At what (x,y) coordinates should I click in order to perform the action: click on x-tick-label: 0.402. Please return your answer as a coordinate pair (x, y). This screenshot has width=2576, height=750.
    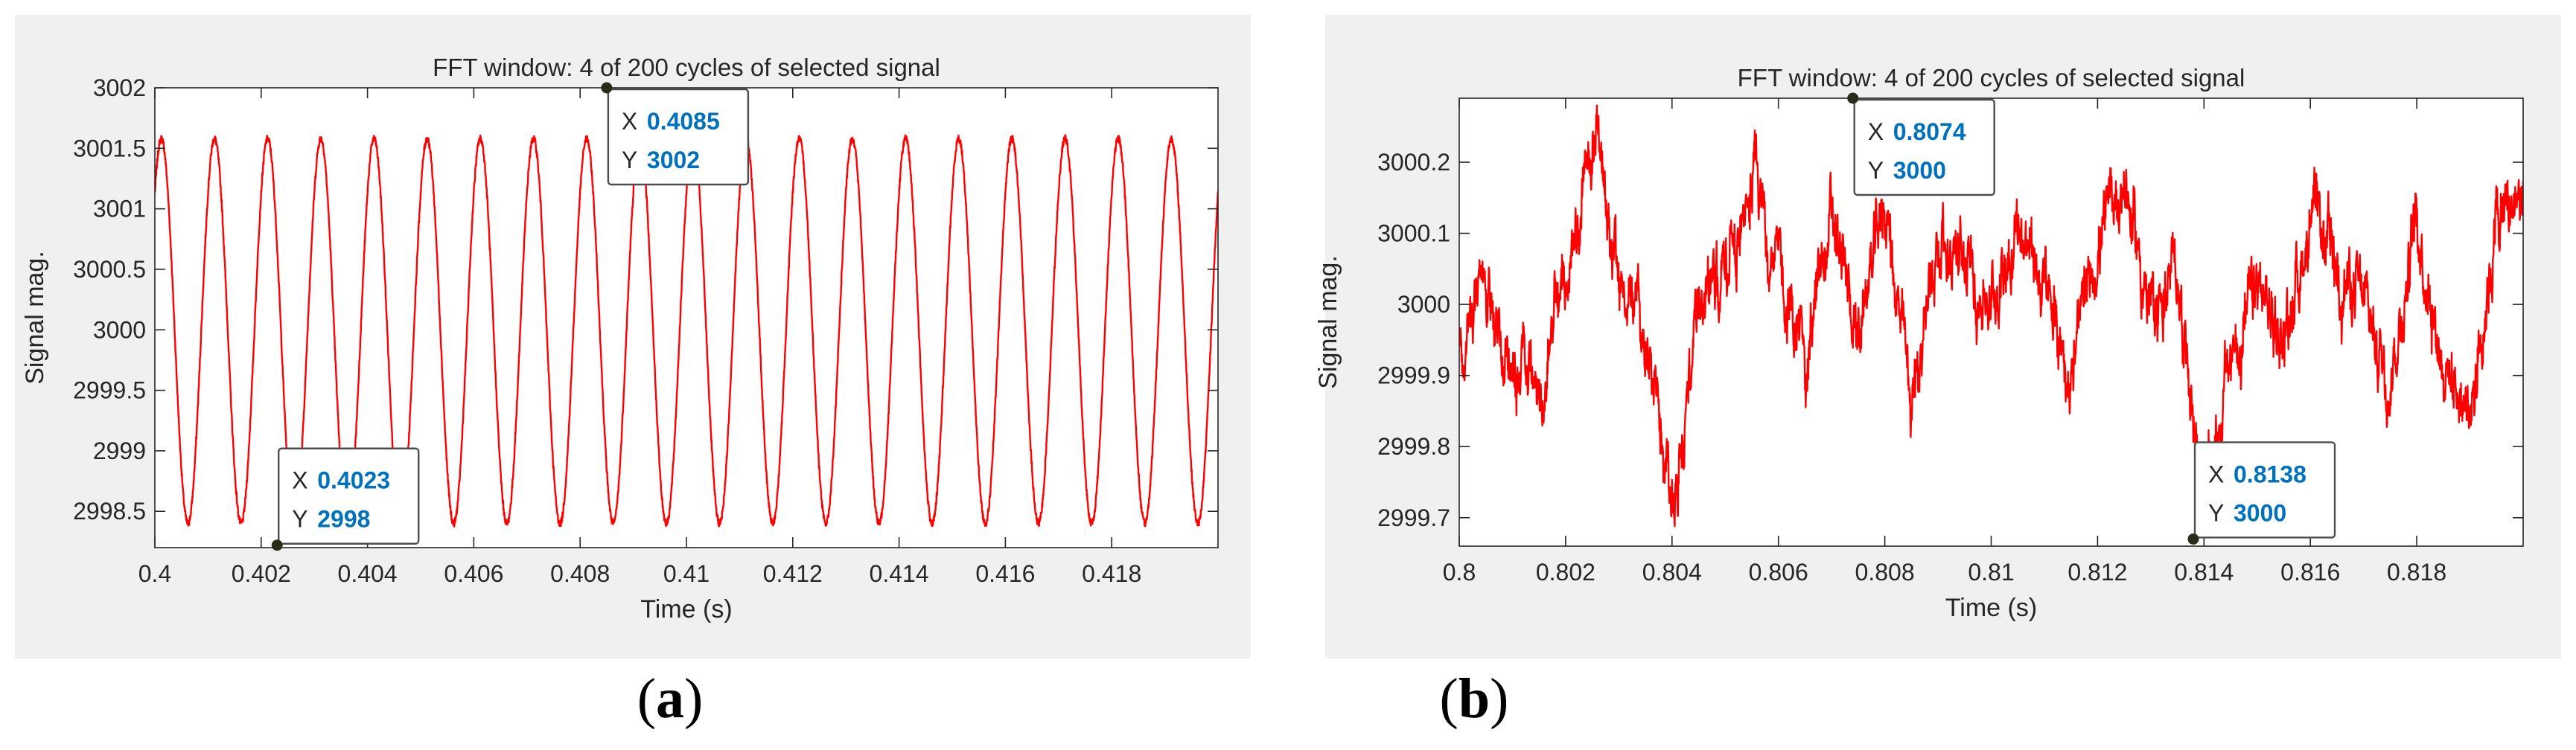
    Looking at the image, I should click on (261, 573).